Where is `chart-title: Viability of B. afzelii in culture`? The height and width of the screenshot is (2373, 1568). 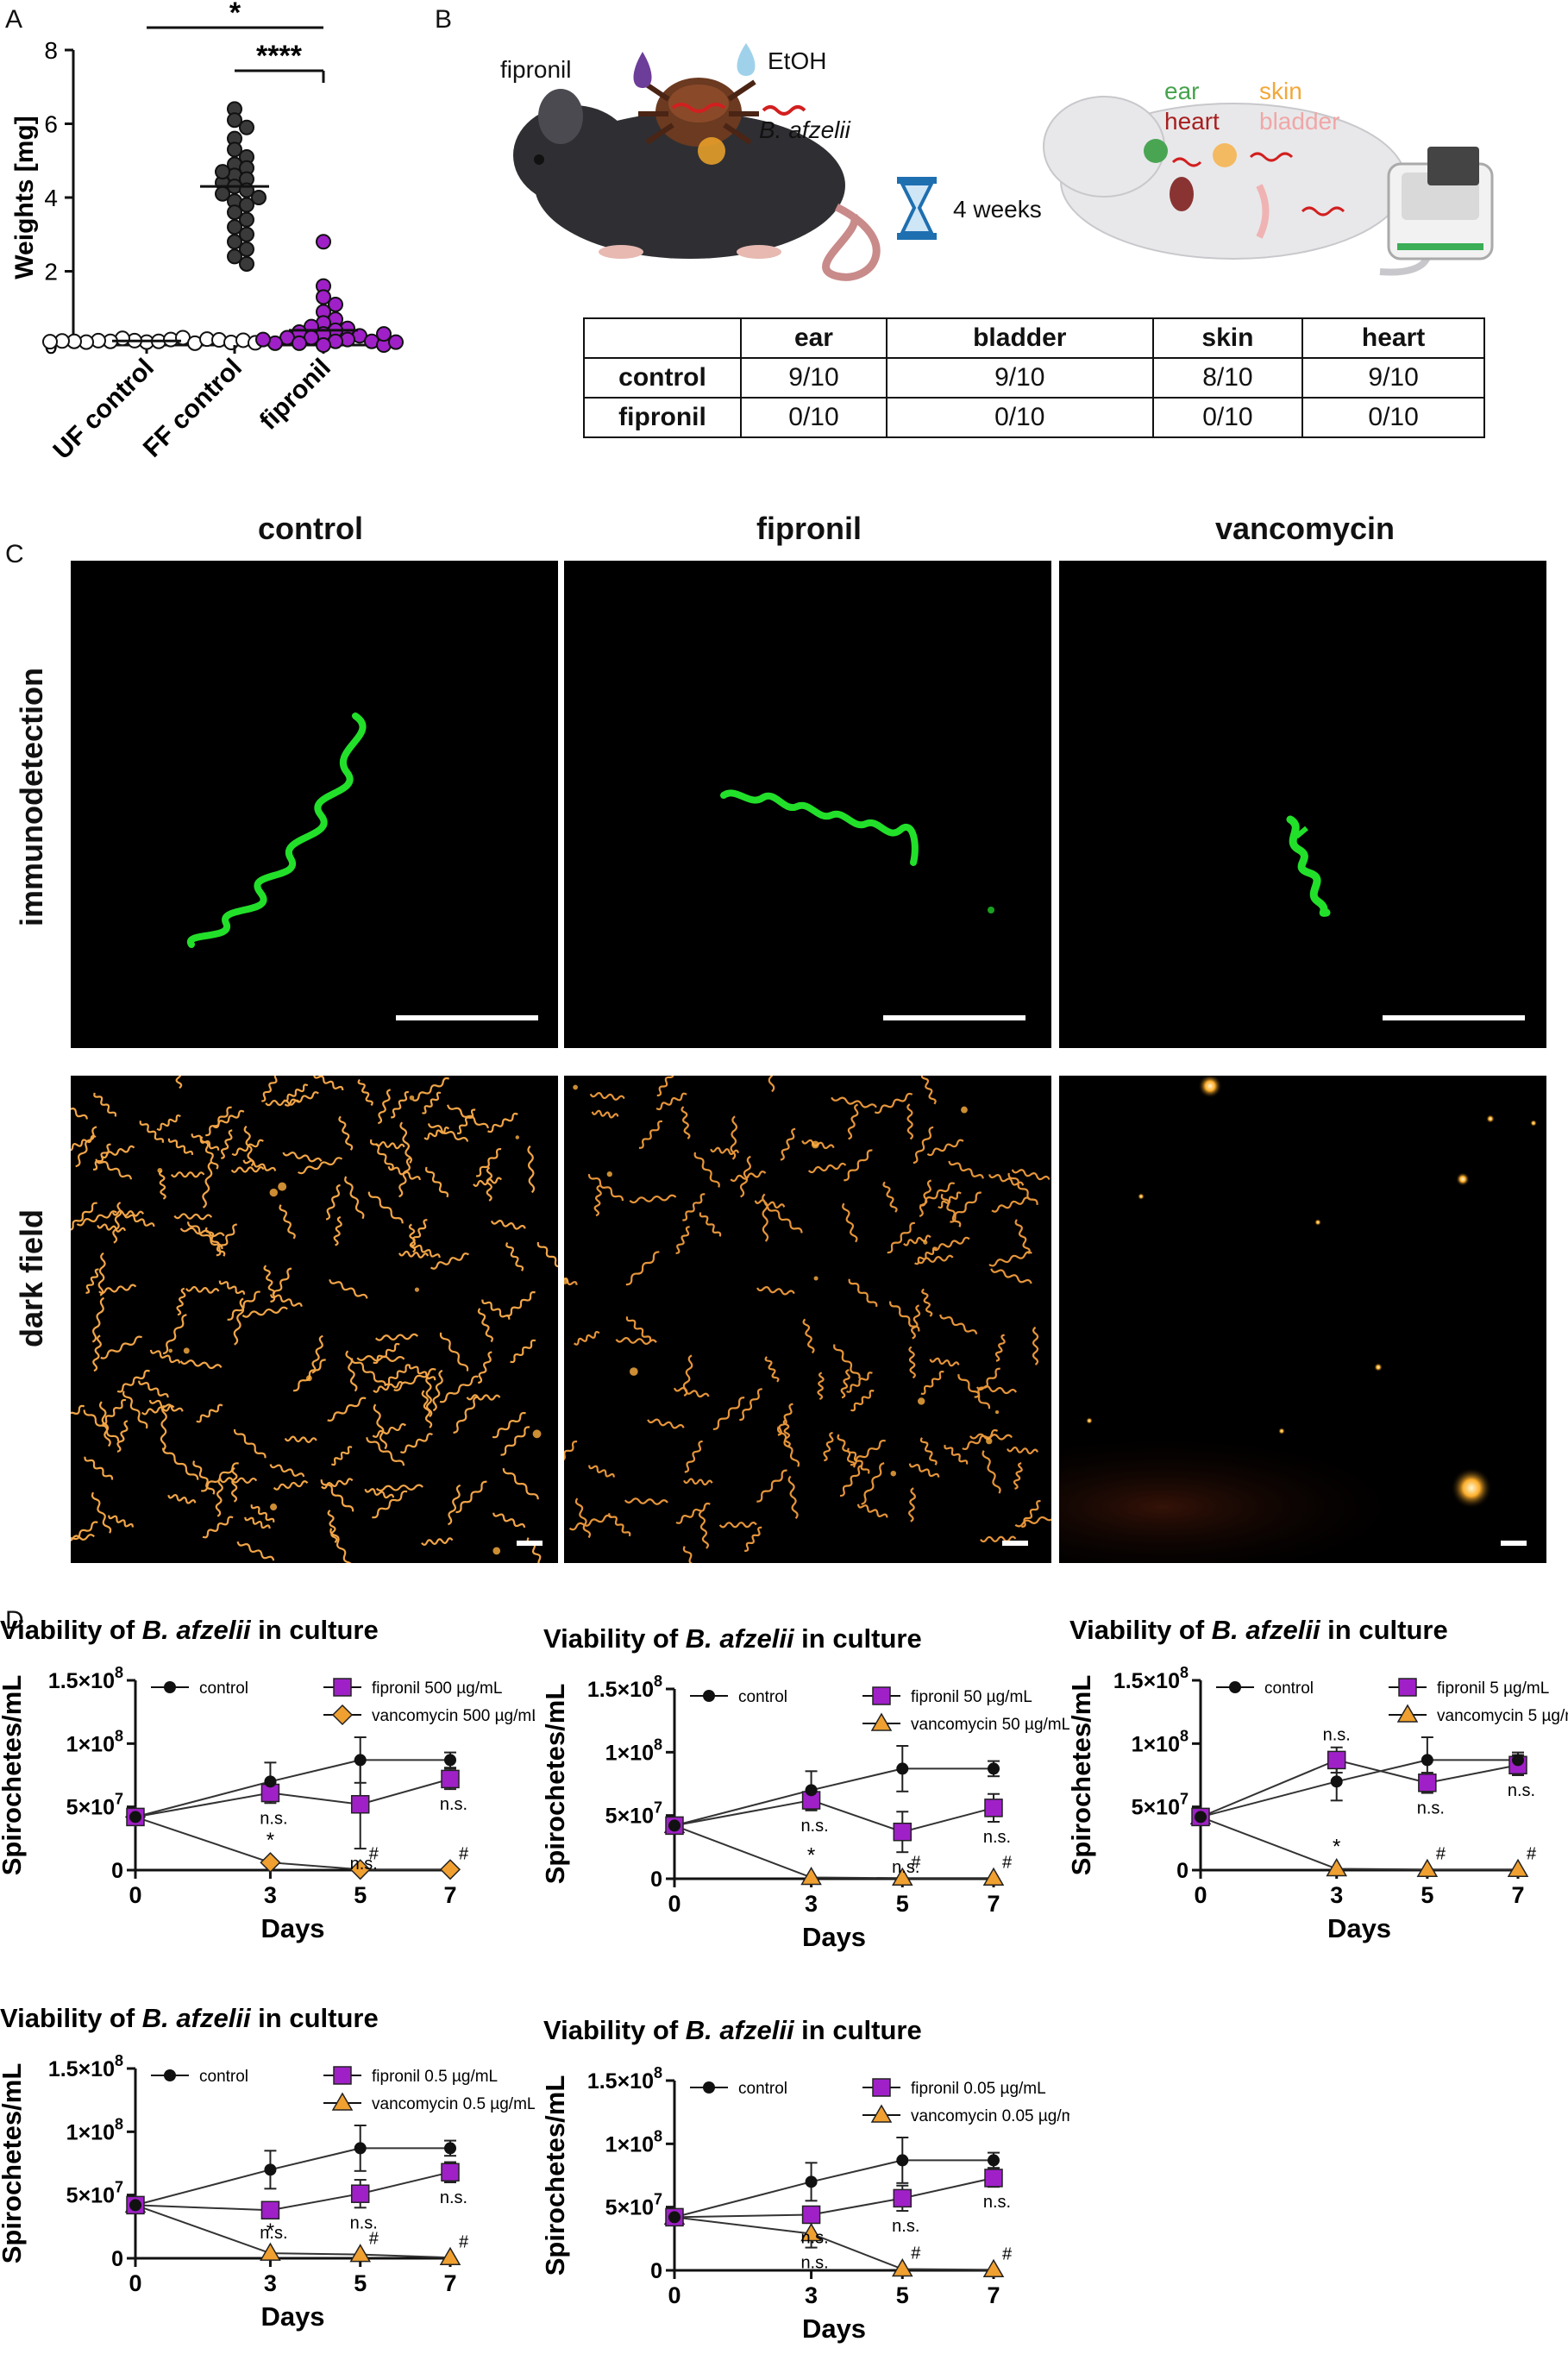
chart-title: Viability of B. afzelii in culture is located at coordinates (189, 1630).